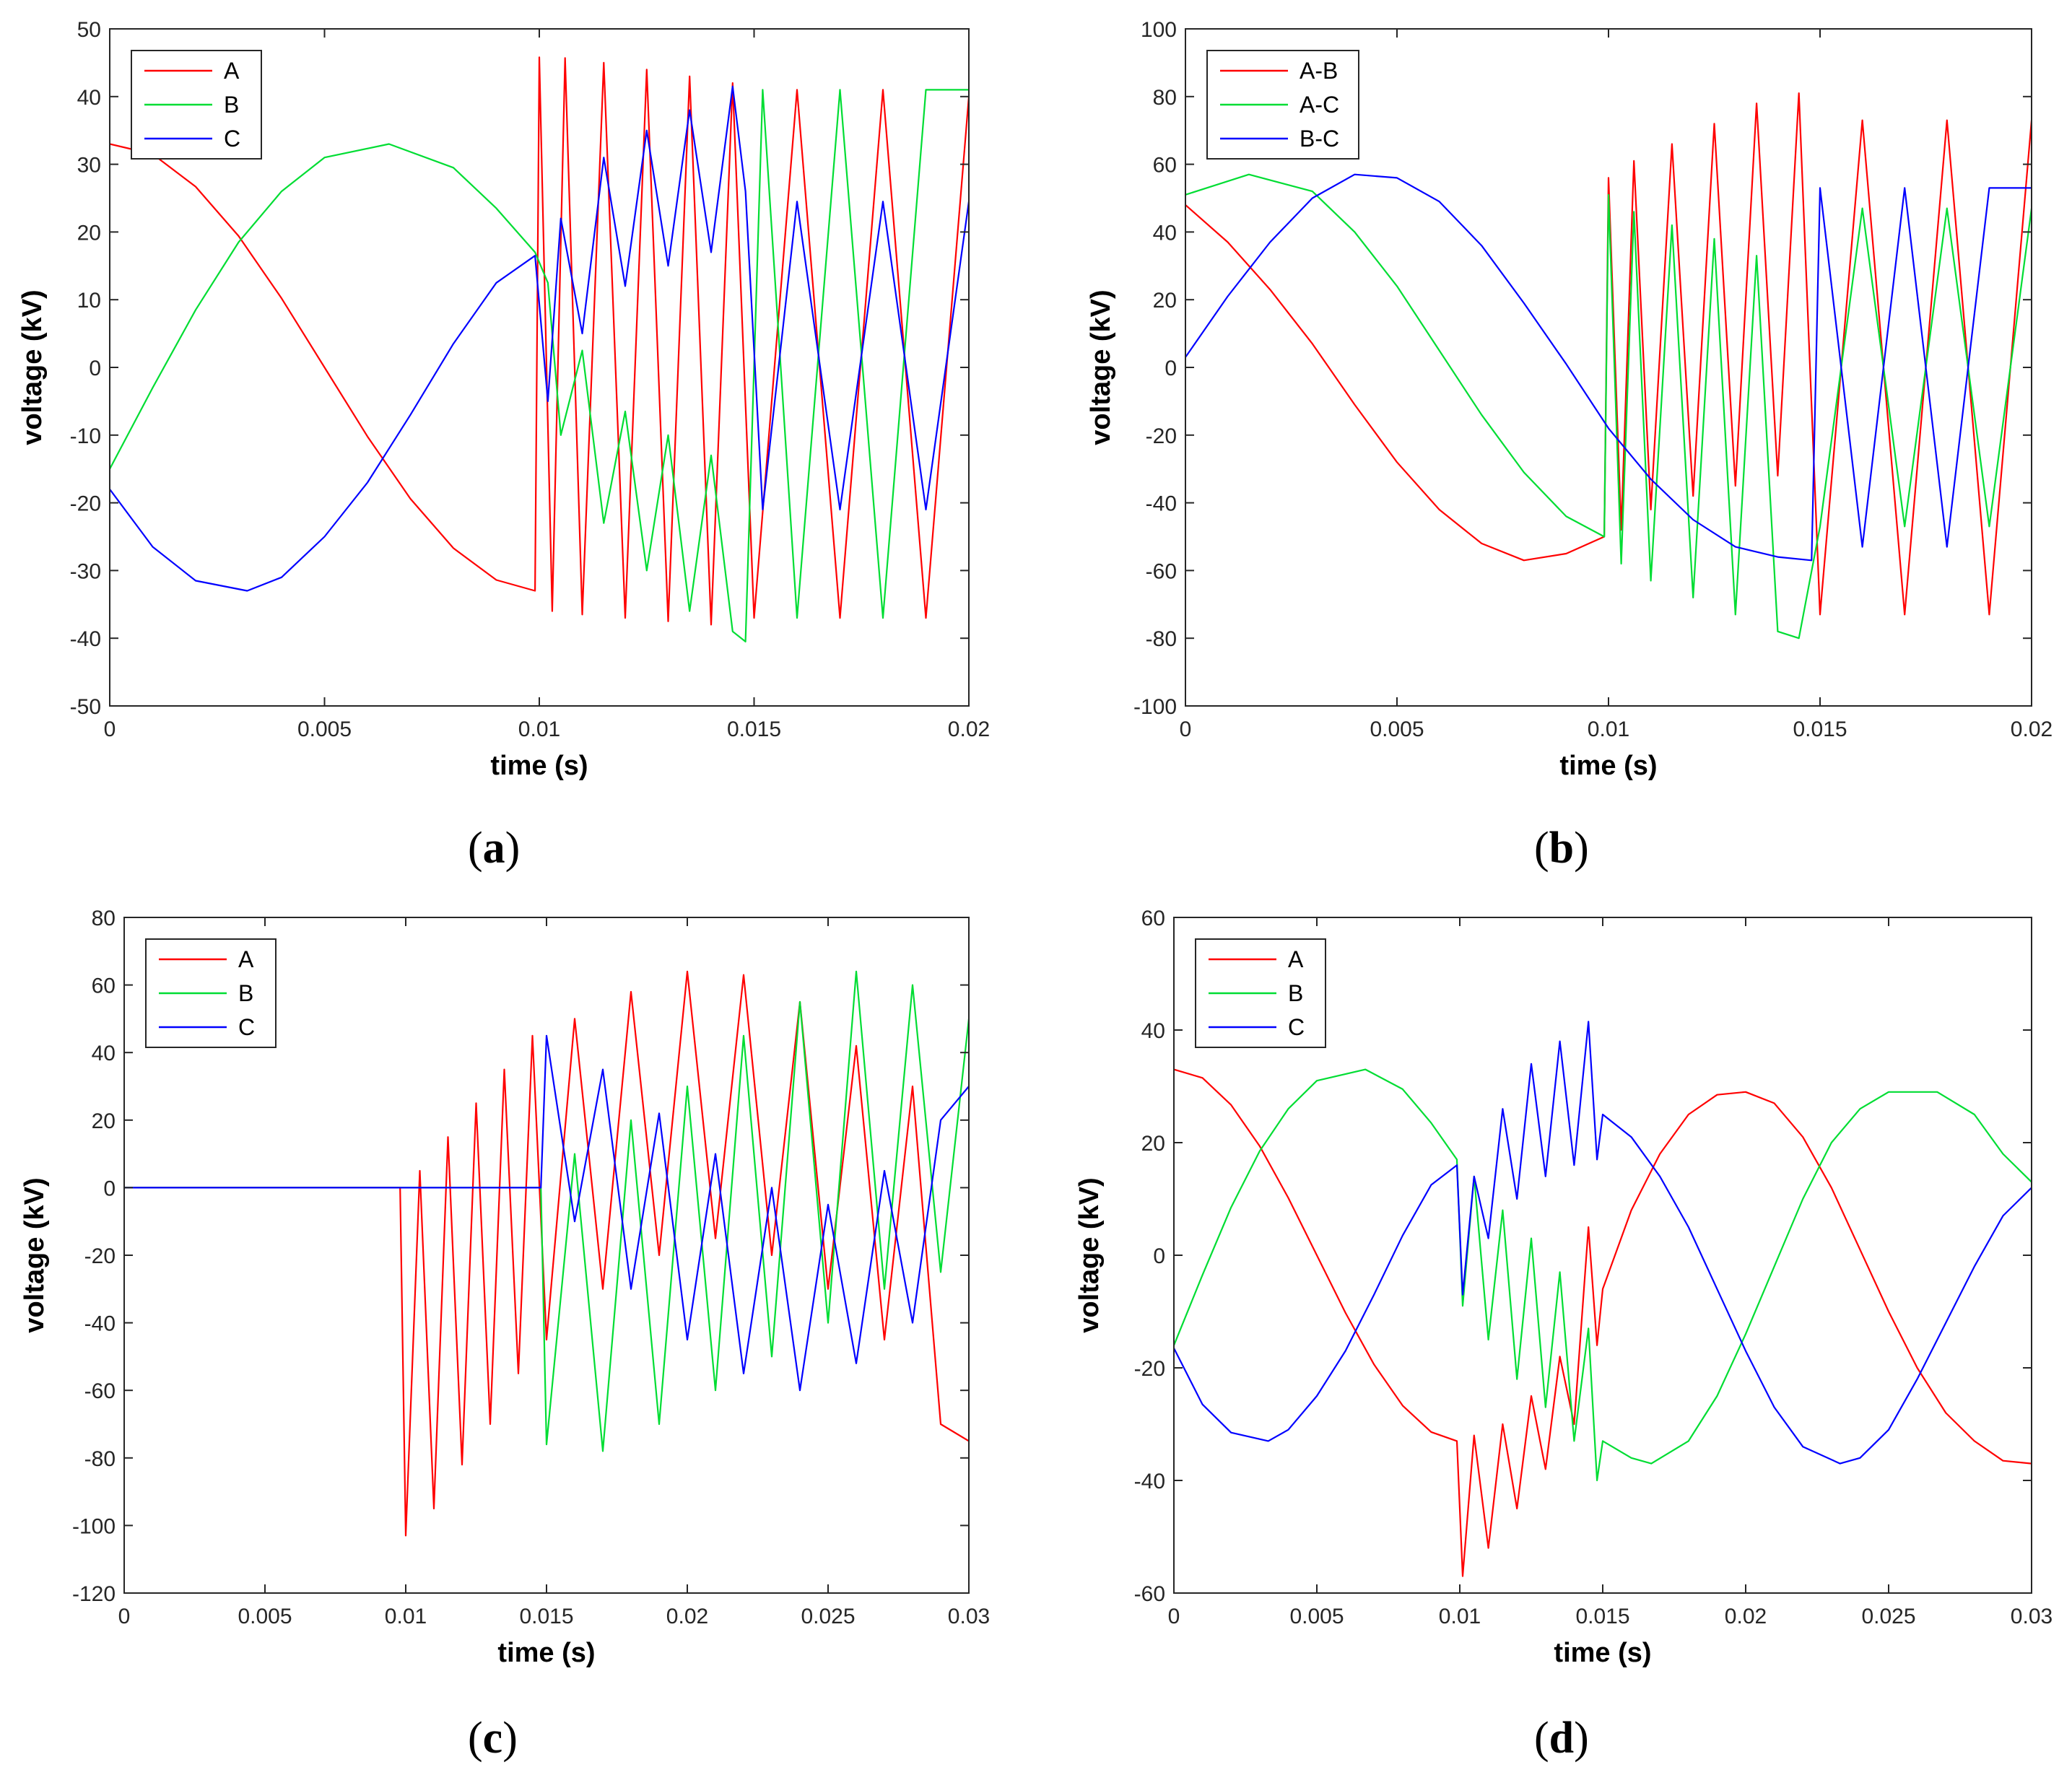 This screenshot has height=1780, width=2072. I want to click on x-tick-label-c: 0.01, so click(406, 1616).